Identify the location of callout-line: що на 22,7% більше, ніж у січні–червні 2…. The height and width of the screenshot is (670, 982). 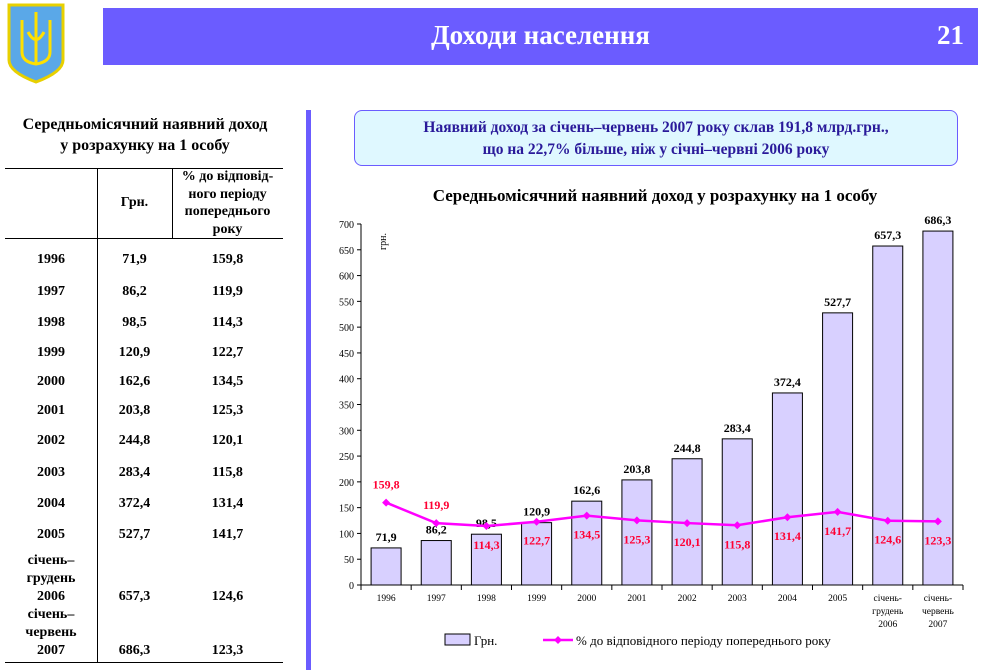
(656, 149).